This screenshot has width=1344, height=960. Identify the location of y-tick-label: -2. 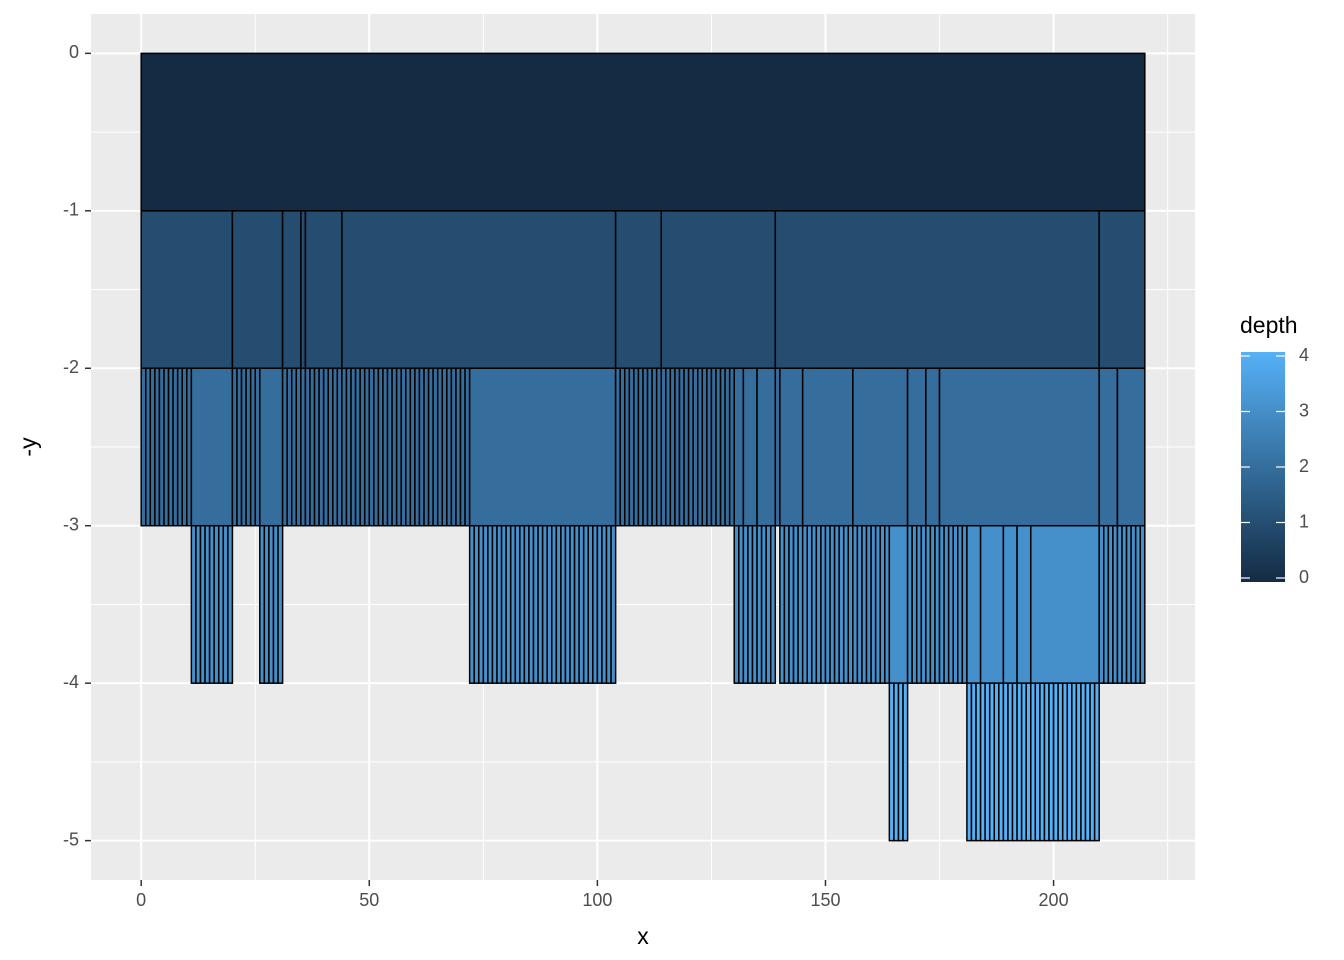
(71, 367).